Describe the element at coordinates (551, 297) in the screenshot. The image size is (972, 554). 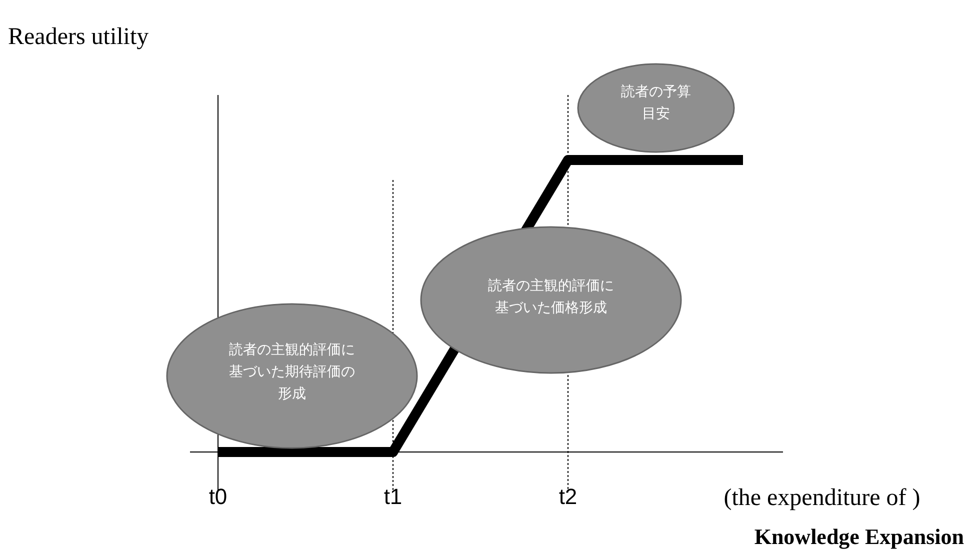
I see `annotation: 読者の主観的評価に基づいた価格形成` at that location.